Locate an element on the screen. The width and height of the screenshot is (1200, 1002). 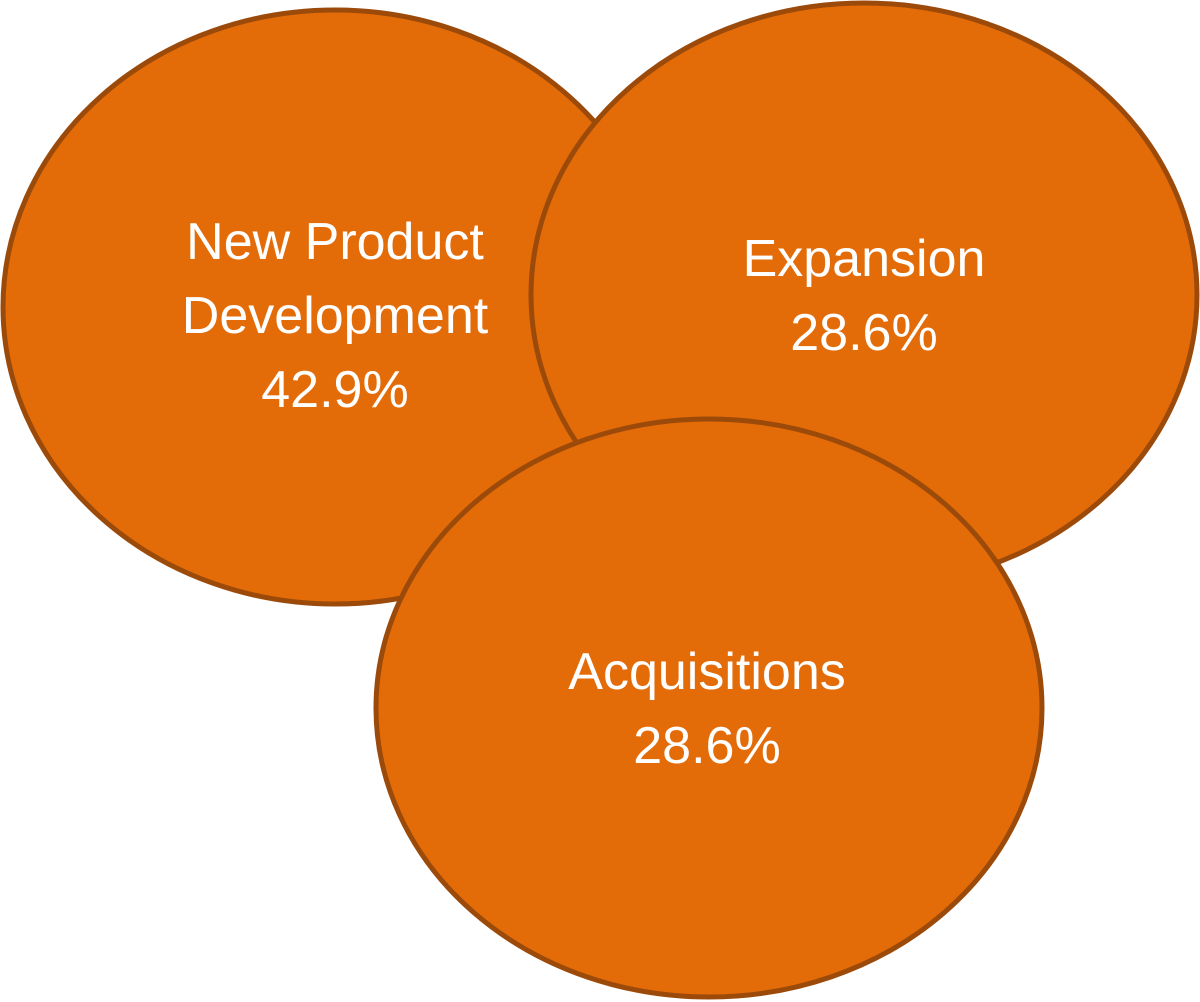
node-text: Acquisitions 28.6% is located at coordinates (707, 709).